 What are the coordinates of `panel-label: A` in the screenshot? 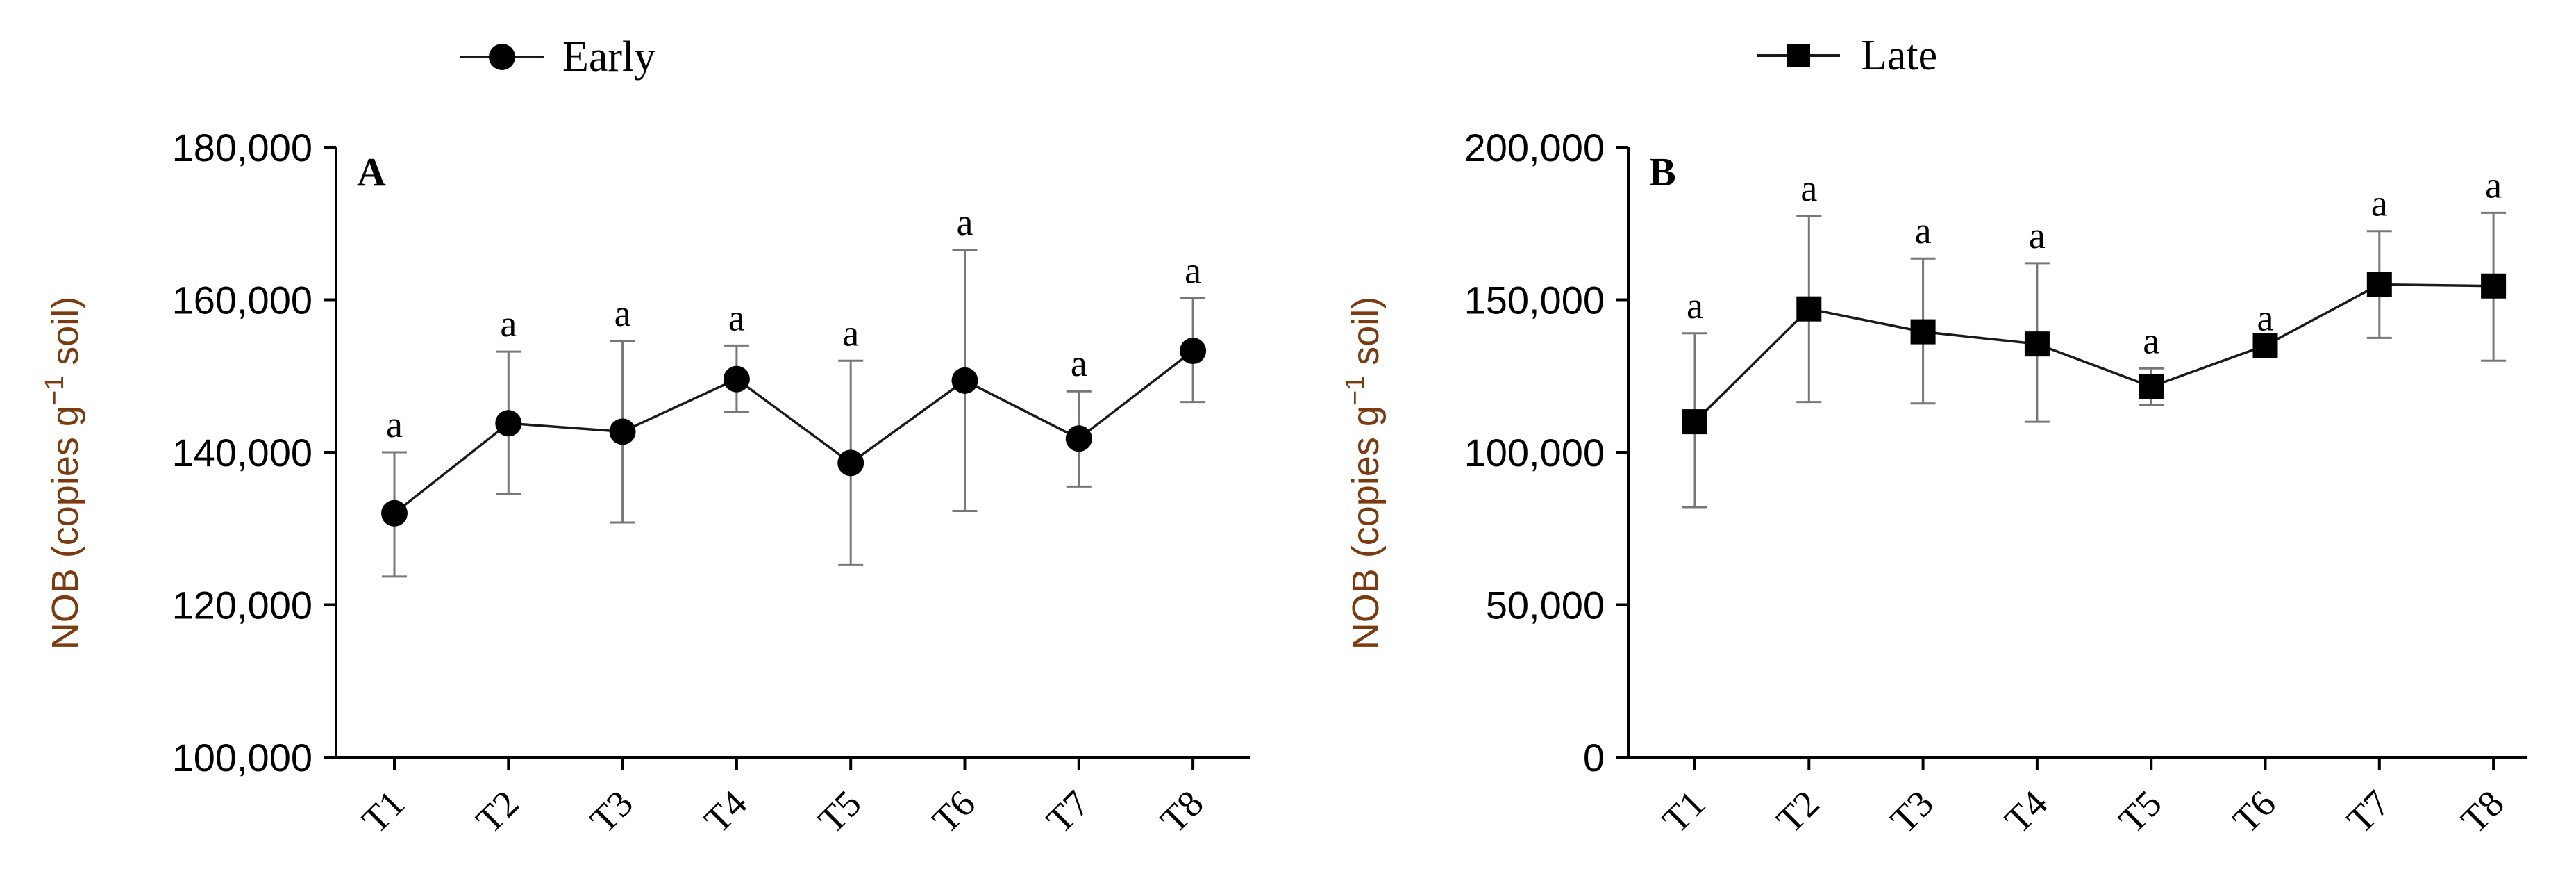 It's located at (371, 172).